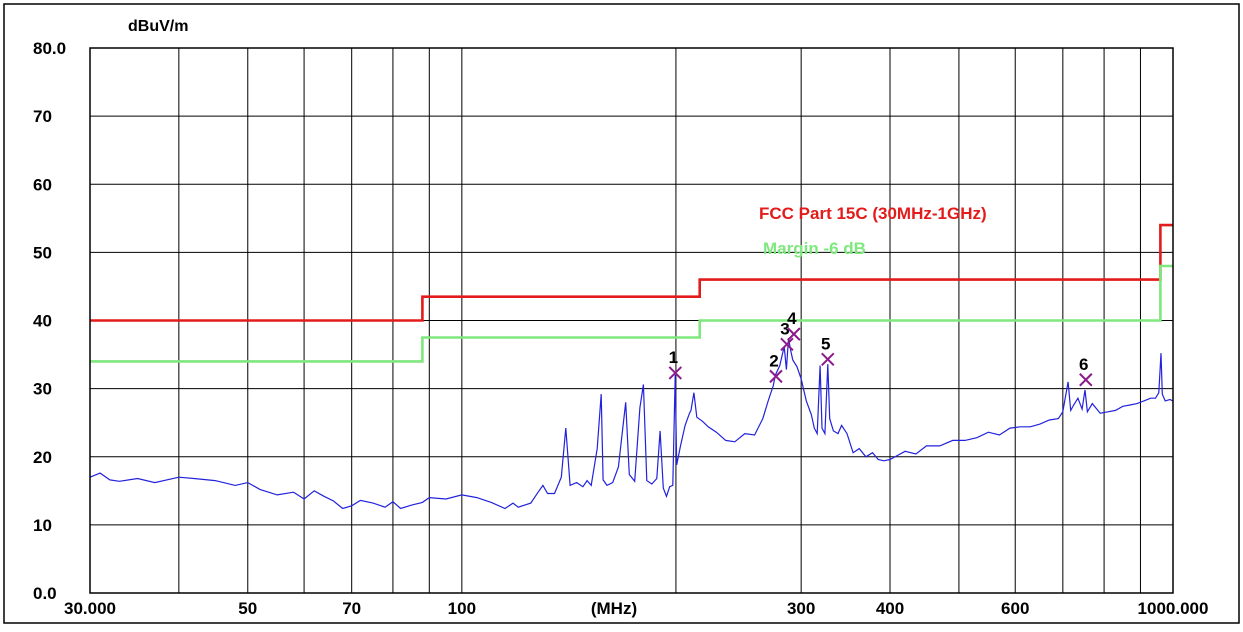  I want to click on markers-layer: 1 234 5 6, so click(880, 348).